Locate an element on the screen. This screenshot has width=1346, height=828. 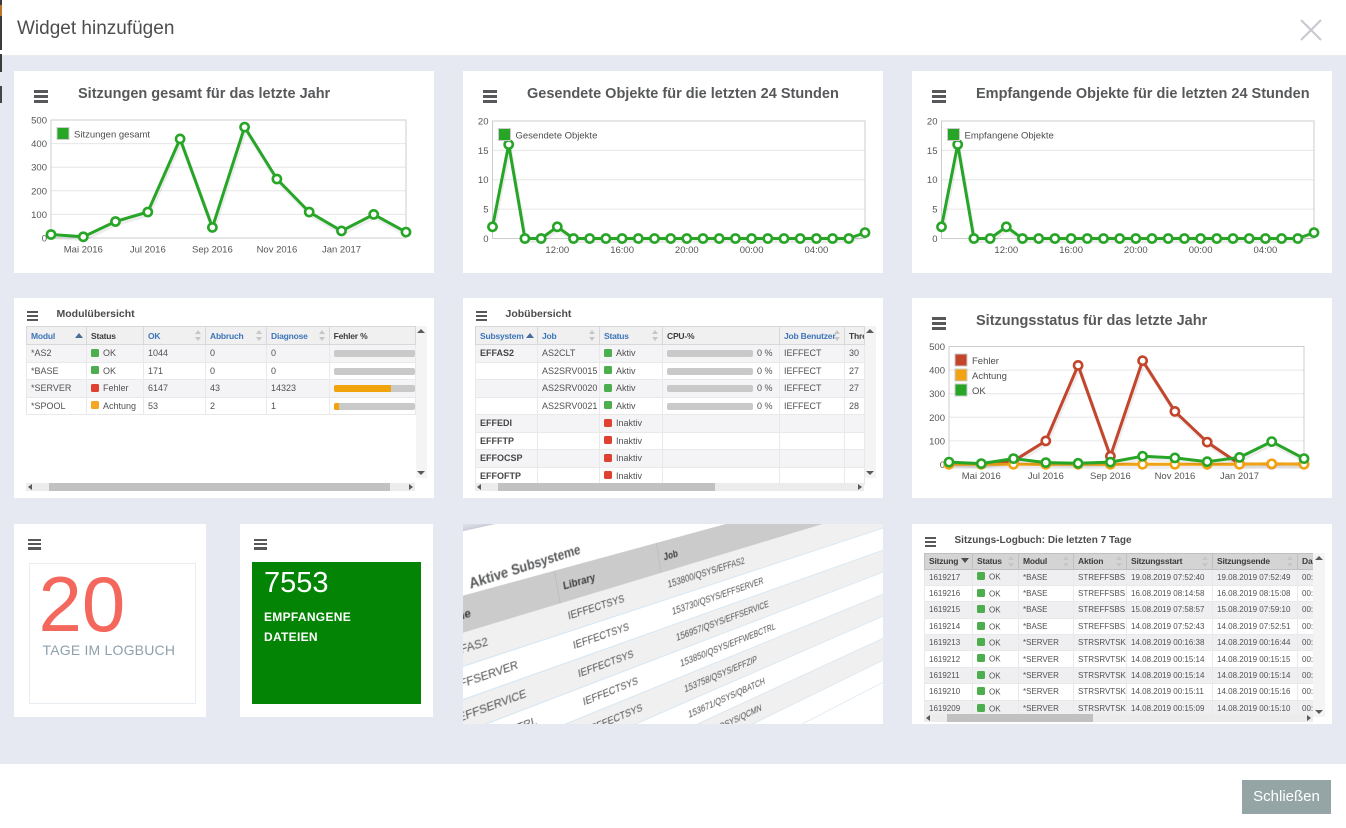
svg-text: OK is located at coordinates (979, 391).